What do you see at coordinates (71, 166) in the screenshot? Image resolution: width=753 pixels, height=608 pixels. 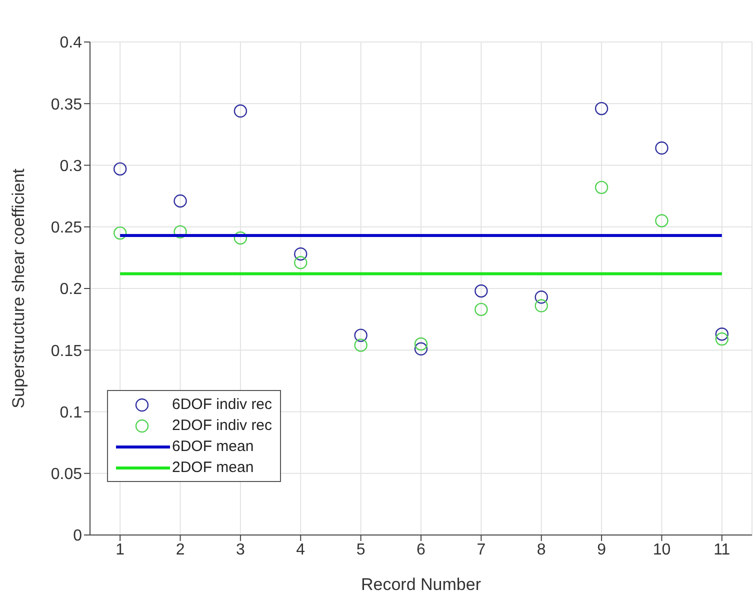 I see `y-tick-label: 0.3` at bounding box center [71, 166].